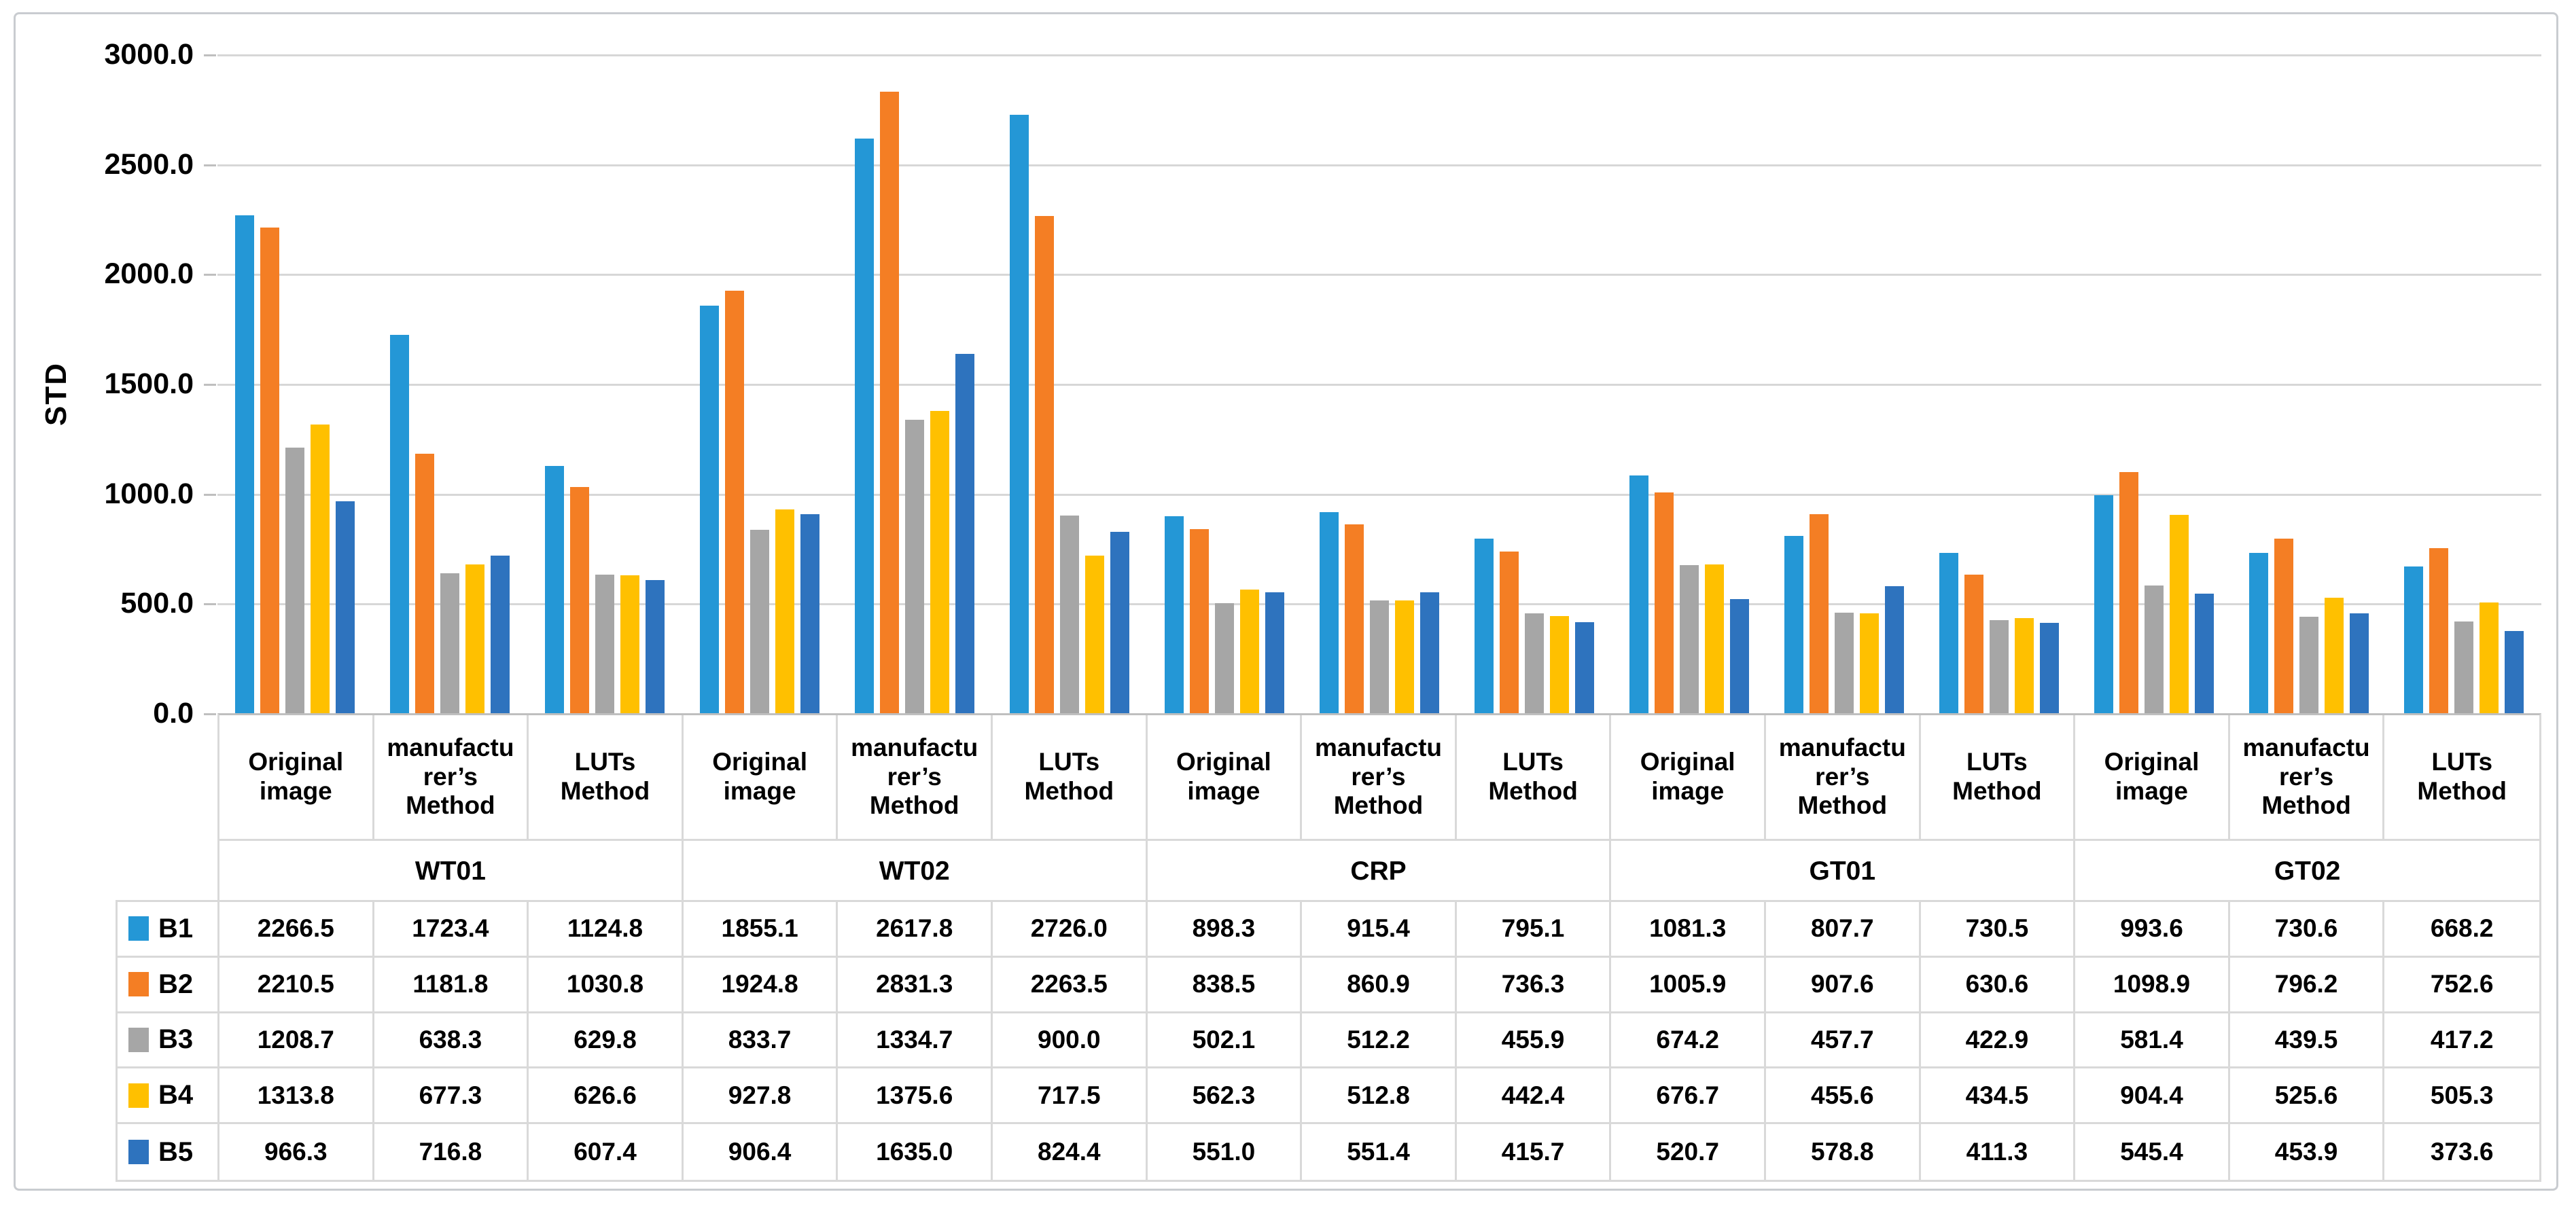 The height and width of the screenshot is (1207, 2576). I want to click on value-cell: 2266.5, so click(296, 930).